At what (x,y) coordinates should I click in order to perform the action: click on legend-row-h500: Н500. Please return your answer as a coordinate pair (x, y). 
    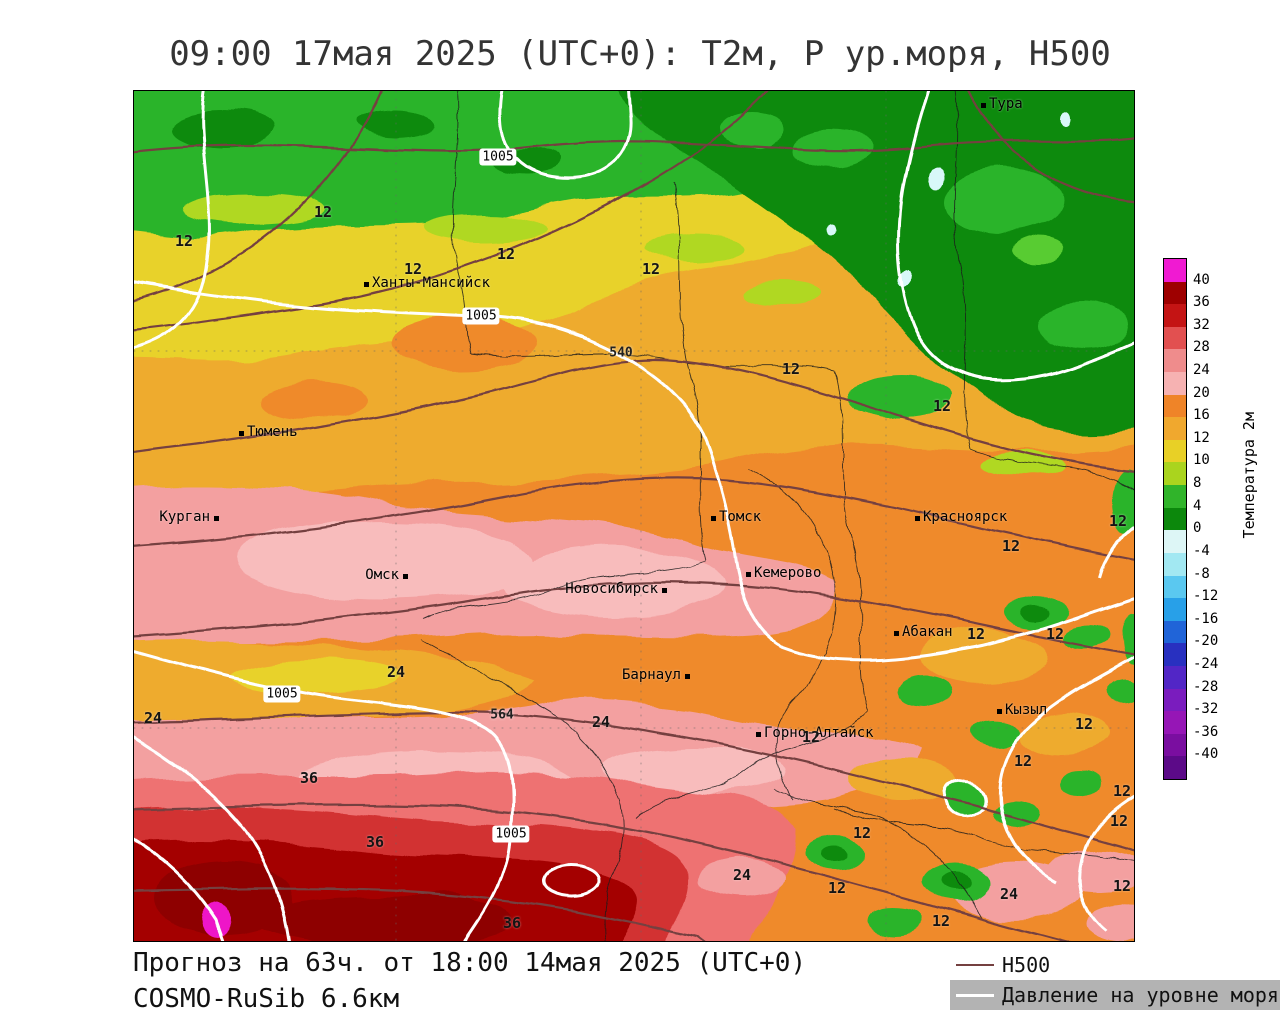
    Looking at the image, I should click on (1115, 965).